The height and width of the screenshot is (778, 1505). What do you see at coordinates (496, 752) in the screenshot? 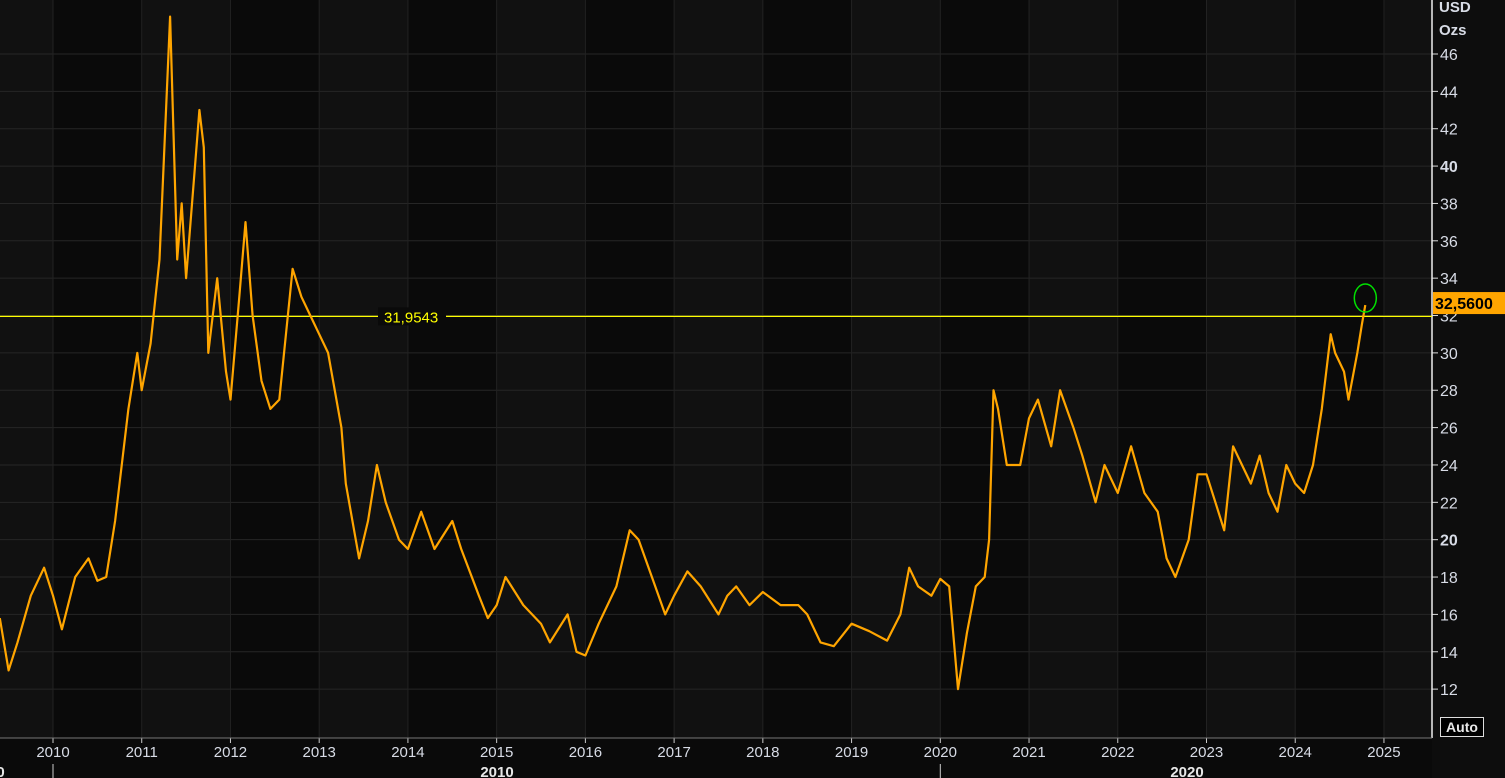
I see `x-tick-label: 2015` at bounding box center [496, 752].